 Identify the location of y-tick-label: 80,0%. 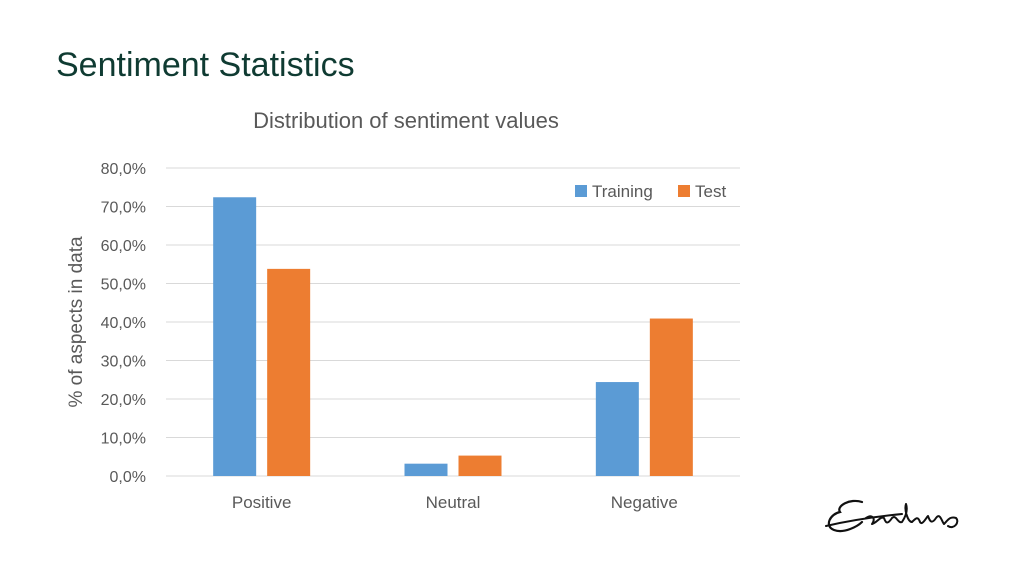
(123, 169).